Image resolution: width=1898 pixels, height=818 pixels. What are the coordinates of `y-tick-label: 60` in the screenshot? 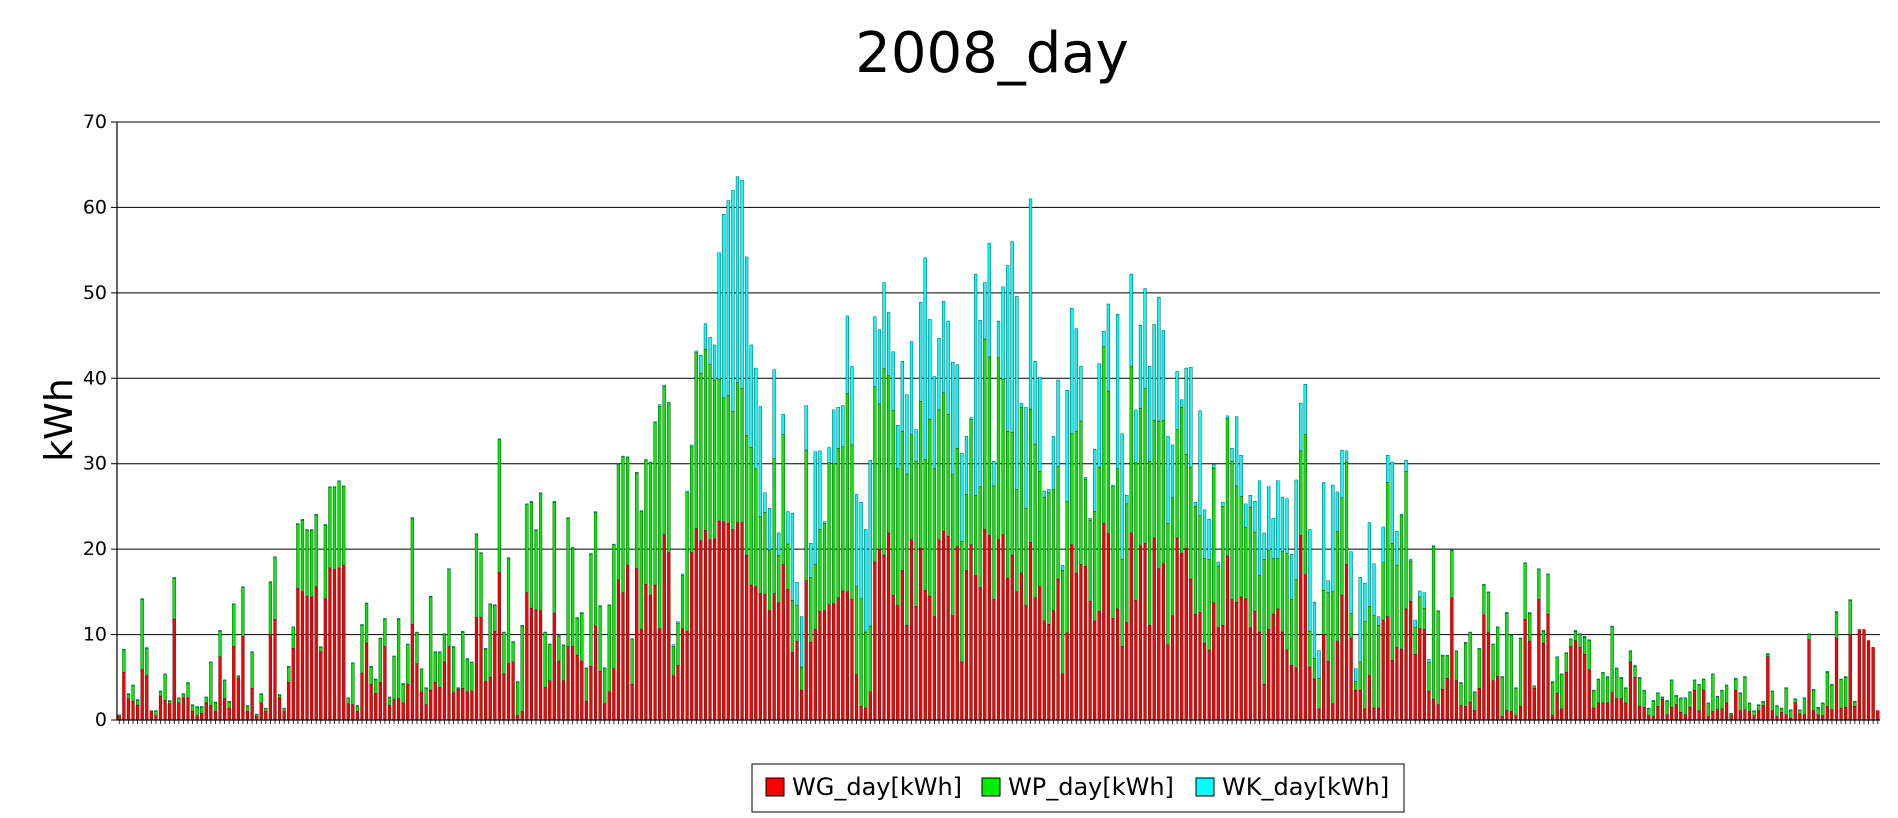 It's located at (95, 207).